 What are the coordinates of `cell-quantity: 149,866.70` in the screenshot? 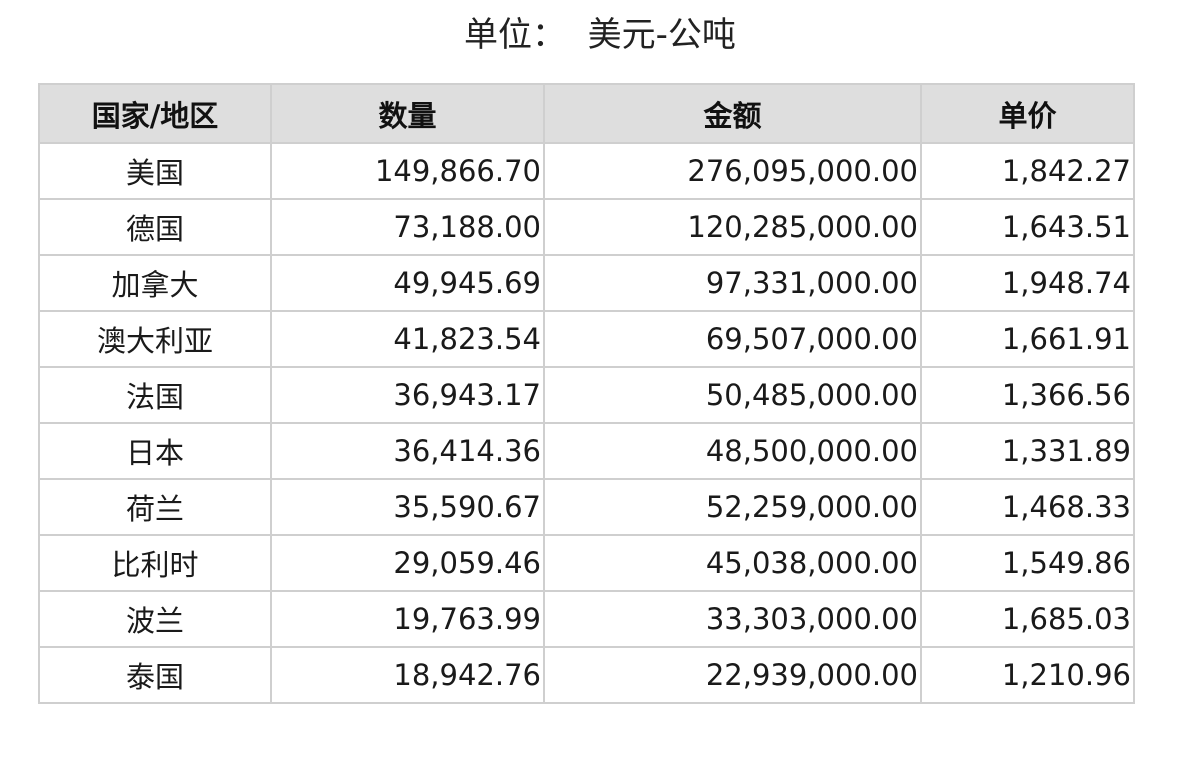 It's located at (407, 171).